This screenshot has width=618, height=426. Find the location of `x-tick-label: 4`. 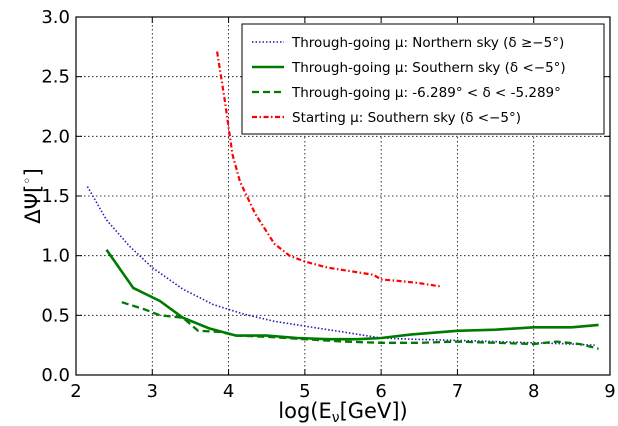

x-tick-label: 4 is located at coordinates (228, 391).